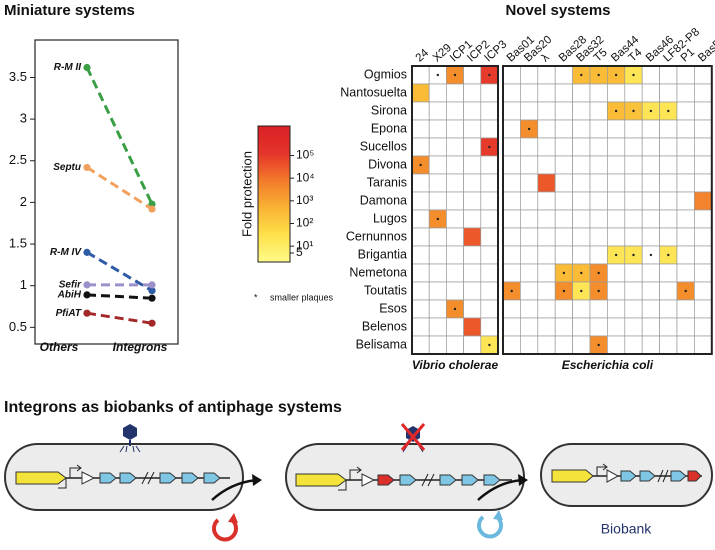 The width and height of the screenshot is (715, 550). Describe the element at coordinates (387, 182) in the screenshot. I see `row-label: Taranis` at that location.